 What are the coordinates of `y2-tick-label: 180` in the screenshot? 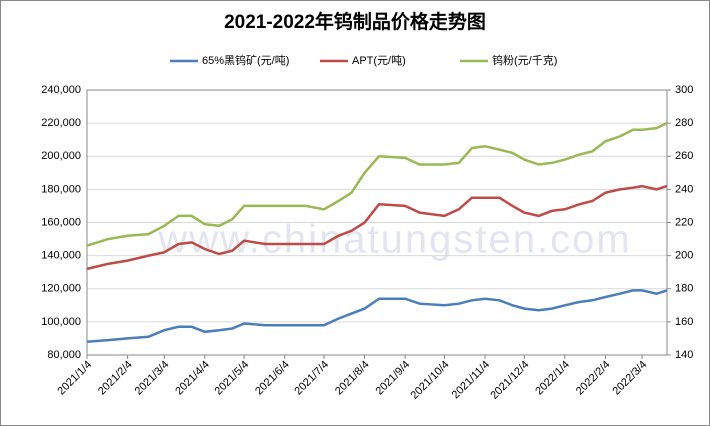 It's located at (684, 289).